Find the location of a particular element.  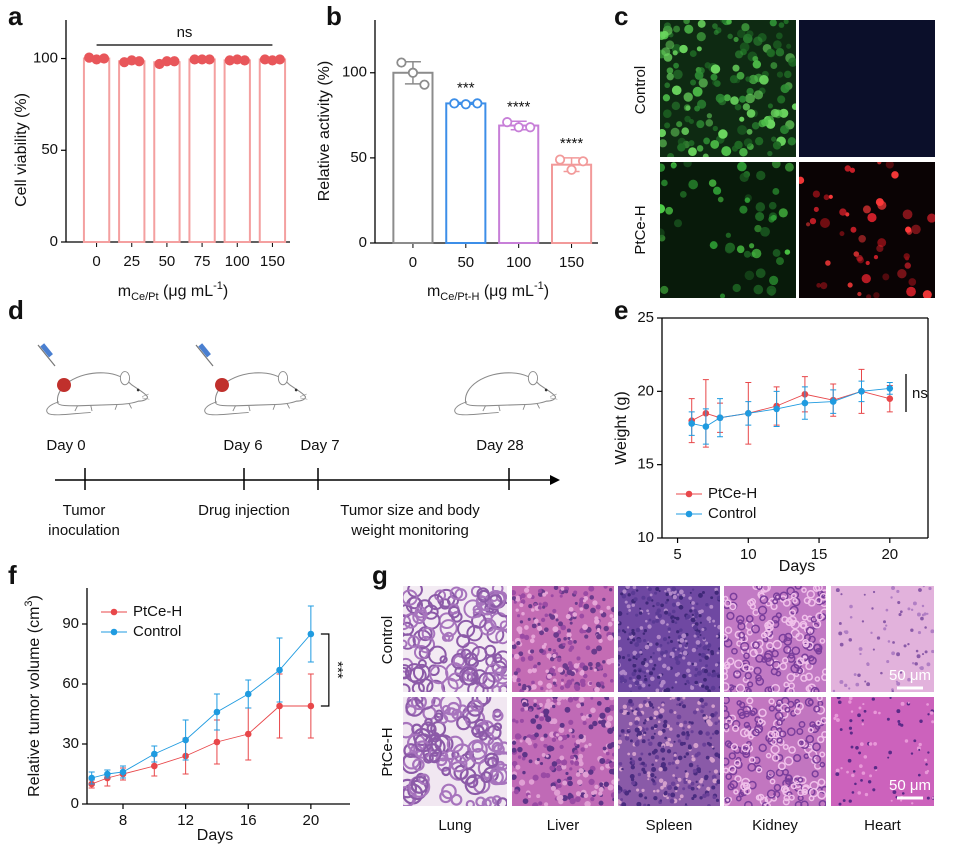

axis-label: Relative tumor volume (cm3) is located at coordinates (33, 696).